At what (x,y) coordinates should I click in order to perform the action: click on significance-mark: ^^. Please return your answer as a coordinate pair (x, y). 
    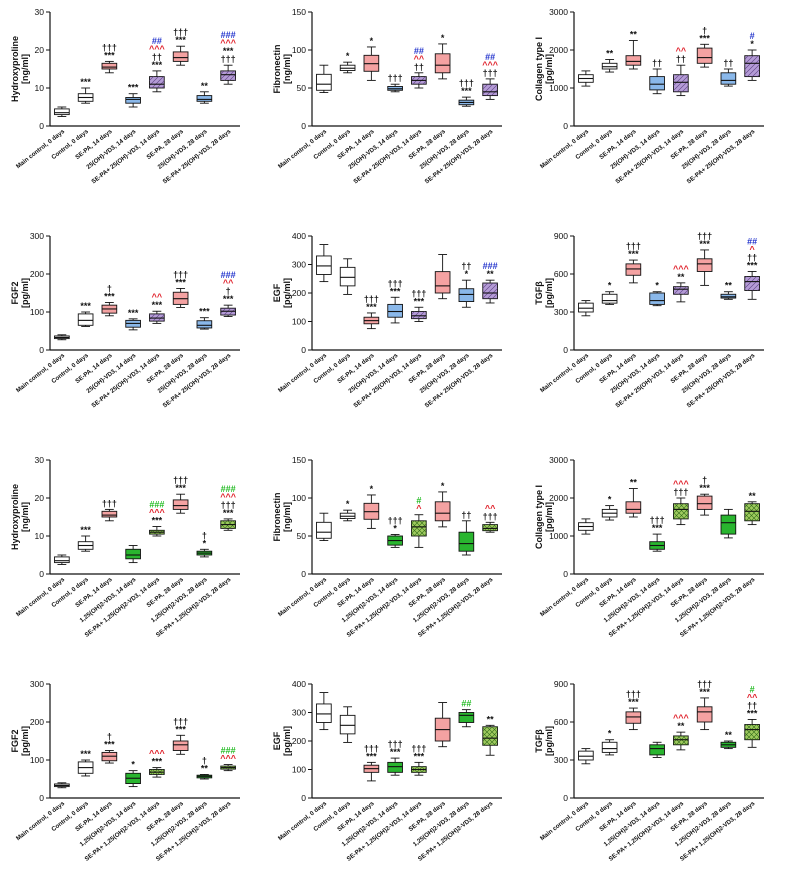
    Looking at the image, I should click on (228, 283).